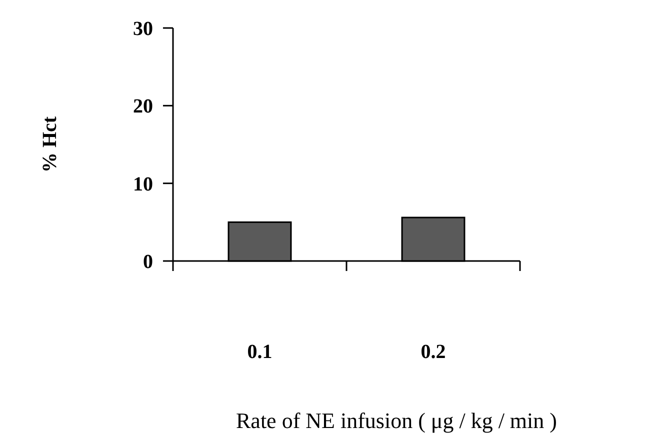 The height and width of the screenshot is (446, 648). What do you see at coordinates (50, 144) in the screenshot?
I see `y-axis-title: % Hct` at bounding box center [50, 144].